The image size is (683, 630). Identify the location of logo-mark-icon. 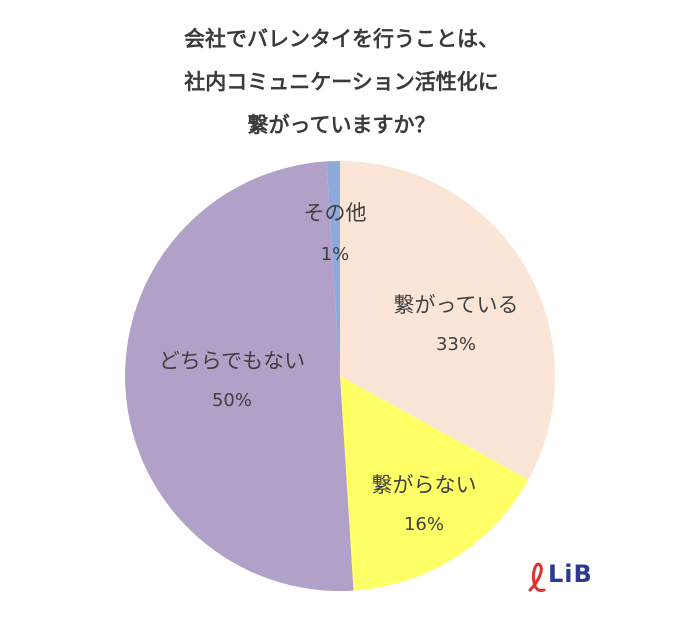
(537, 577).